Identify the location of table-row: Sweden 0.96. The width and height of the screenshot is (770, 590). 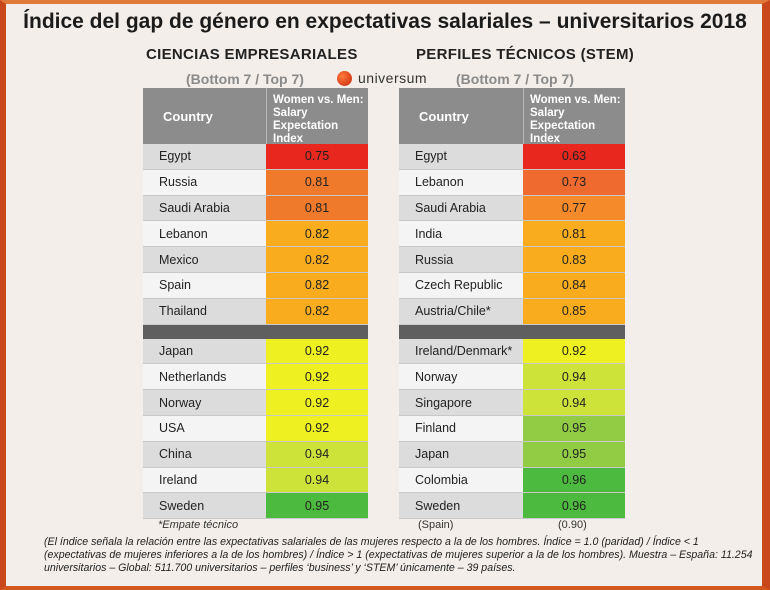
(512, 506).